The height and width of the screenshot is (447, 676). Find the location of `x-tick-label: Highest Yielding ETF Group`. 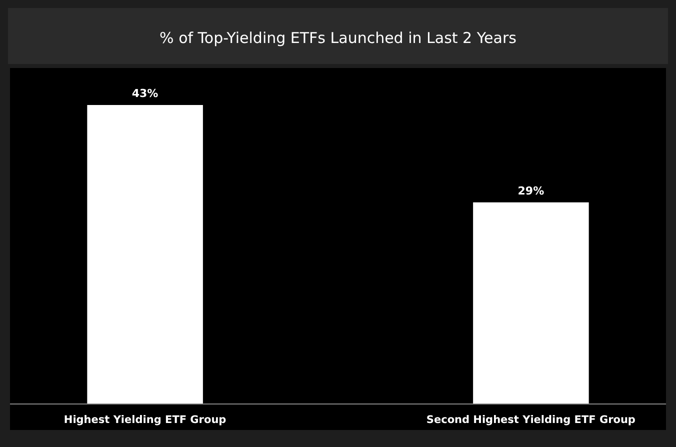

x-tick-label: Highest Yielding ETF Group is located at coordinates (145, 420).